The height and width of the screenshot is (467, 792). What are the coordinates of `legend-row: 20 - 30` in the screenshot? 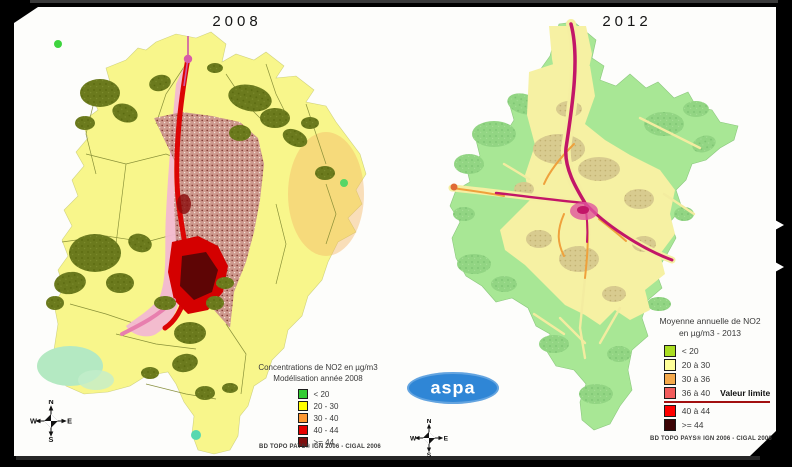 It's located at (318, 406).